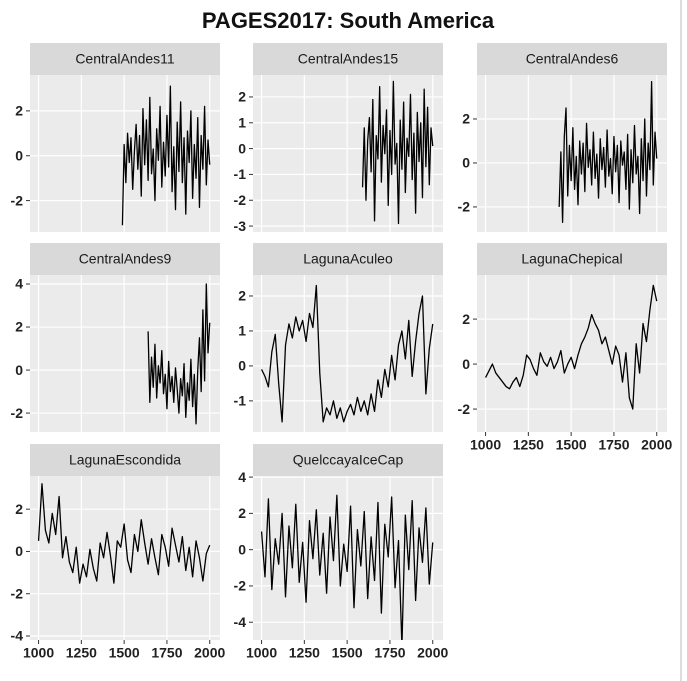 This screenshot has width=687, height=681. What do you see at coordinates (338, 138) in the screenshot?
I see `facet-panel: CentralAndes15 -3 -2 -1 0 1 2` at bounding box center [338, 138].